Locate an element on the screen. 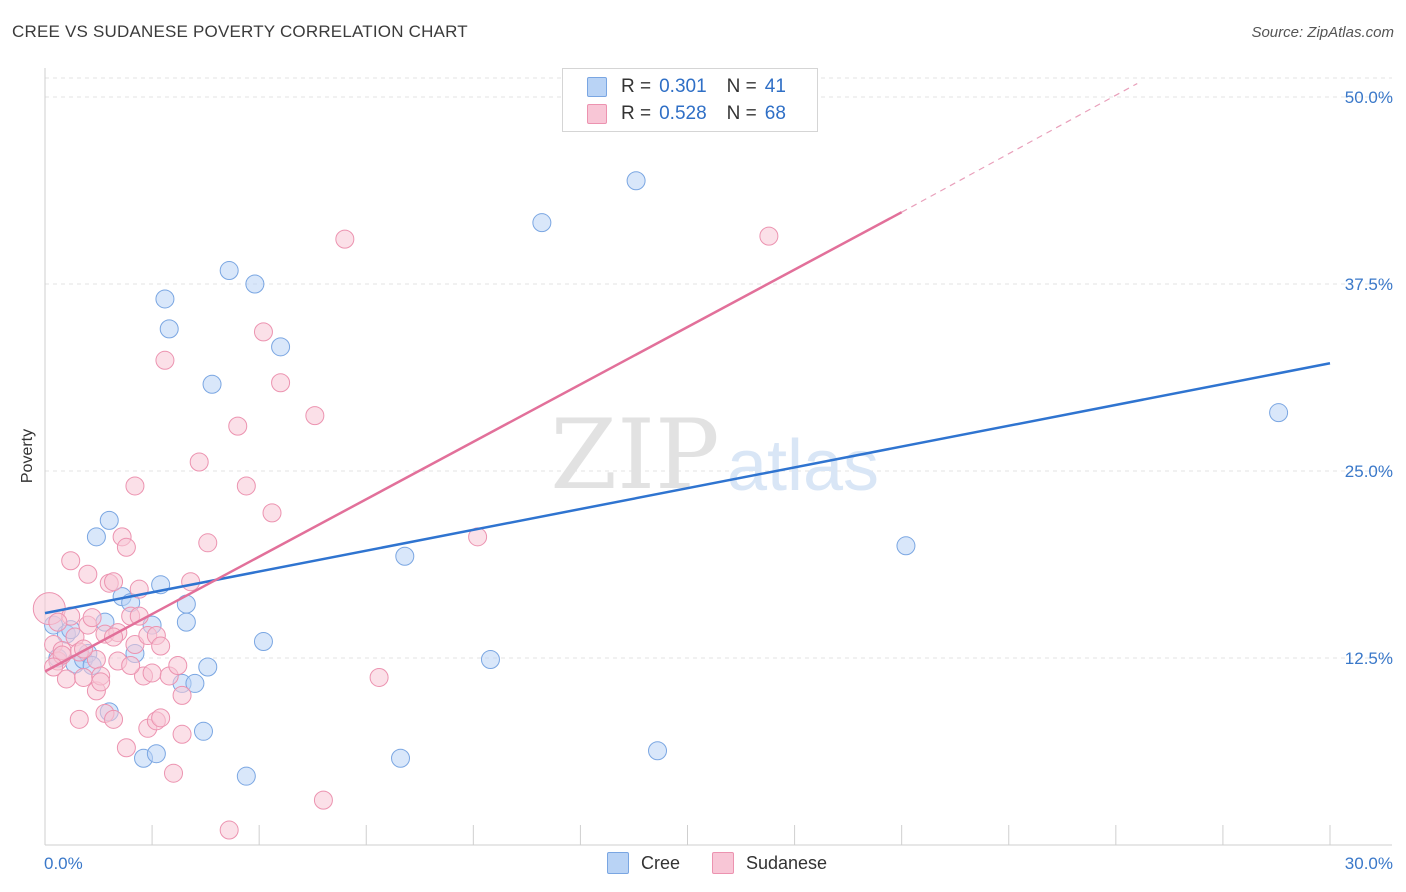  stats-legend: R = 0.301 N = 41 R = 0.528 N = 68 is located at coordinates (690, 100).